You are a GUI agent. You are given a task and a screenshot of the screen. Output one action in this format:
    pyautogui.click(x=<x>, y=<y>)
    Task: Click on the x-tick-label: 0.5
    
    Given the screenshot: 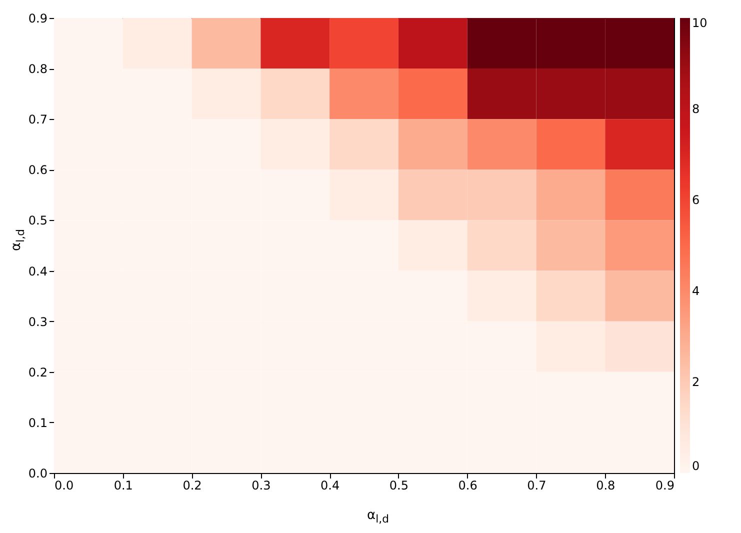 What is the action you would take?
    pyautogui.click(x=398, y=485)
    